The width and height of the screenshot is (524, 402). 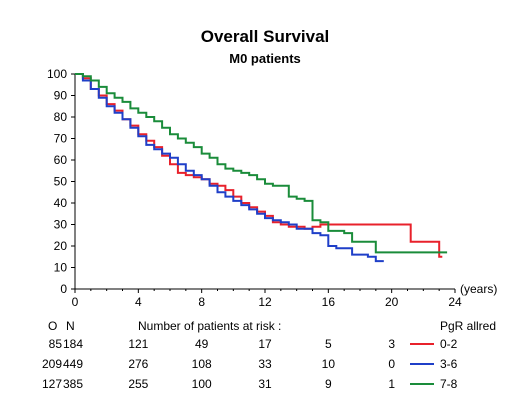 I want to click on x-axis-unit-label: (years), so click(x=478, y=289).